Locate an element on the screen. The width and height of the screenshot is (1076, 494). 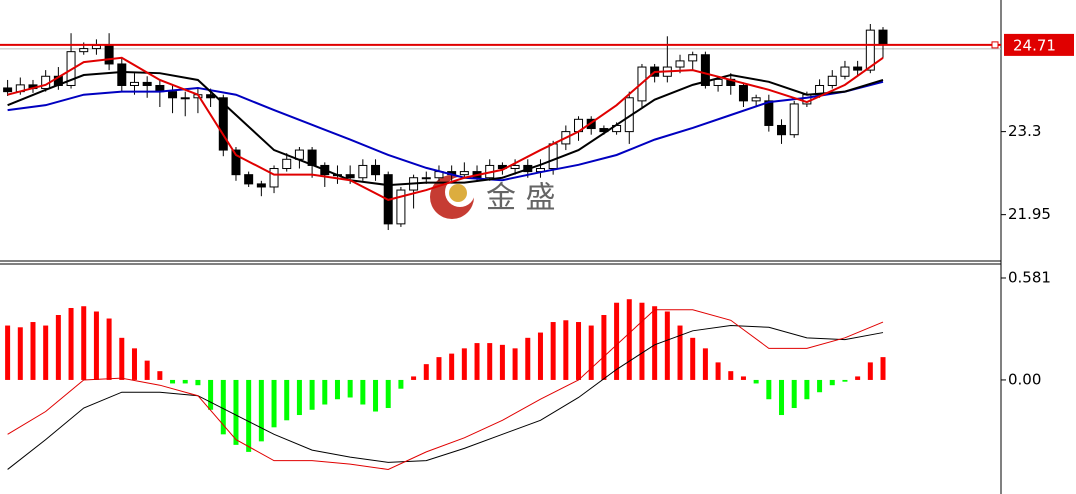
watermark: 金 盛 is located at coordinates (493, 197).